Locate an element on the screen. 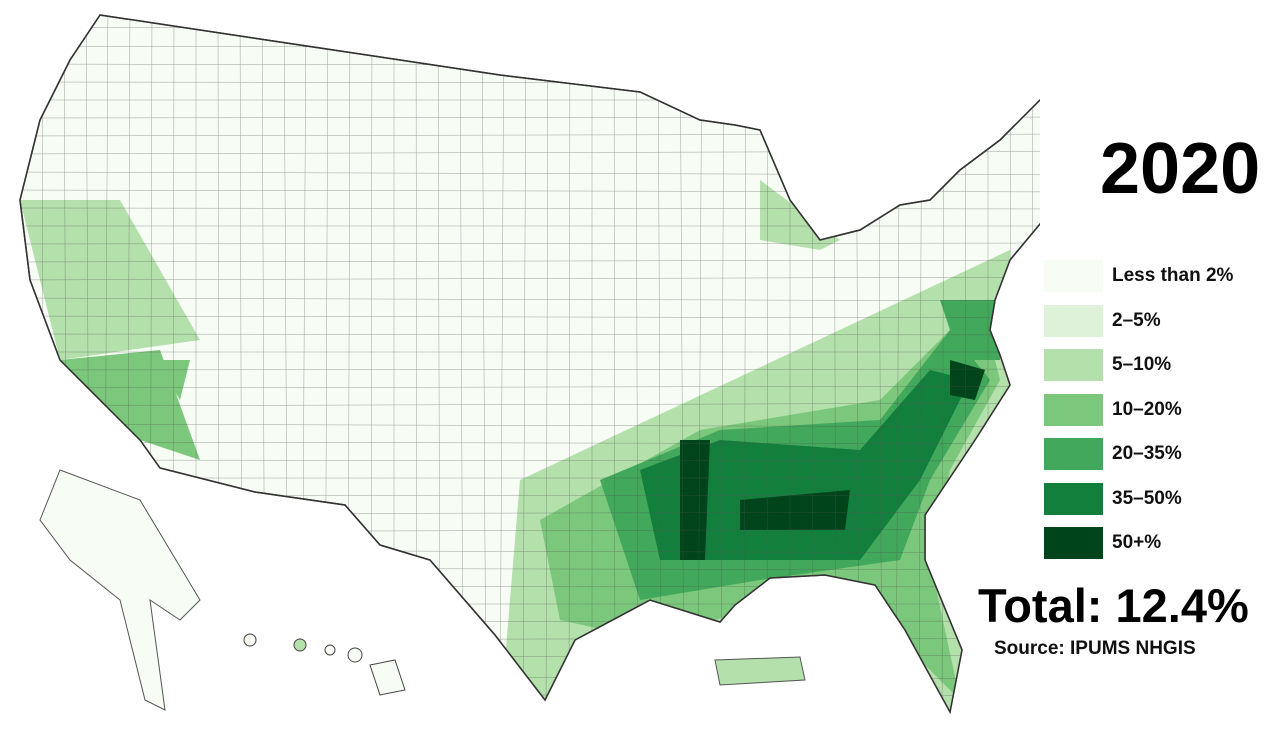  legend-label: 50+% is located at coordinates (1137, 543).